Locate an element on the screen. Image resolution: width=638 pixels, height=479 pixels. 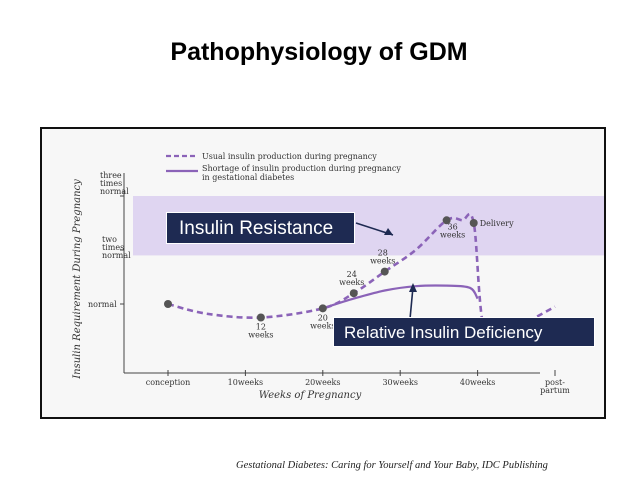
x-tick-label-post-partum: post- is located at coordinates (555, 382).